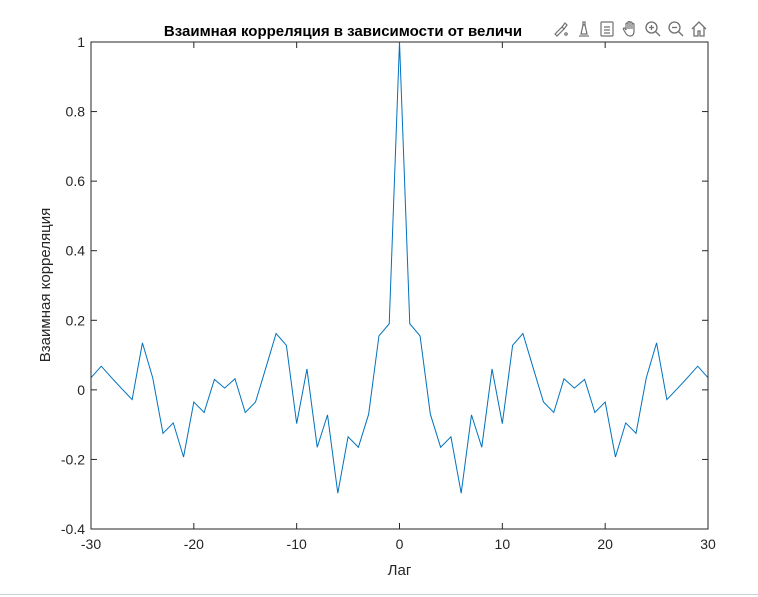 The width and height of the screenshot is (758, 597). I want to click on x-tick-label: -10, so click(297, 544).